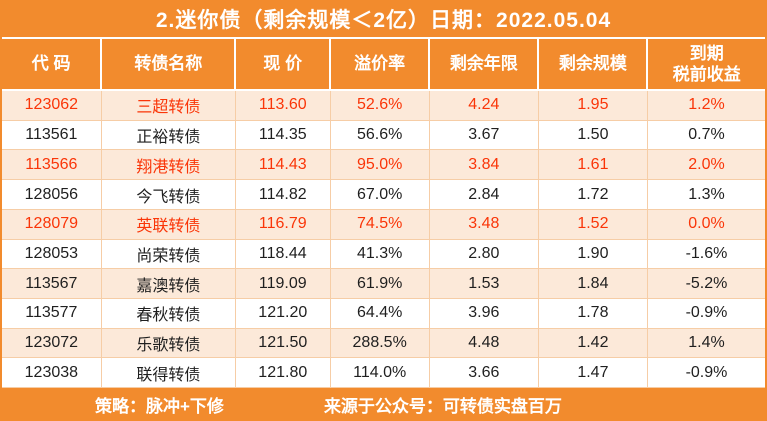 Image resolution: width=767 pixels, height=421 pixels. I want to click on table-header: 代 码 转债名称 现 价 溢价率 剩余年限 剩余规模 到期 税前收益, so click(383, 64).